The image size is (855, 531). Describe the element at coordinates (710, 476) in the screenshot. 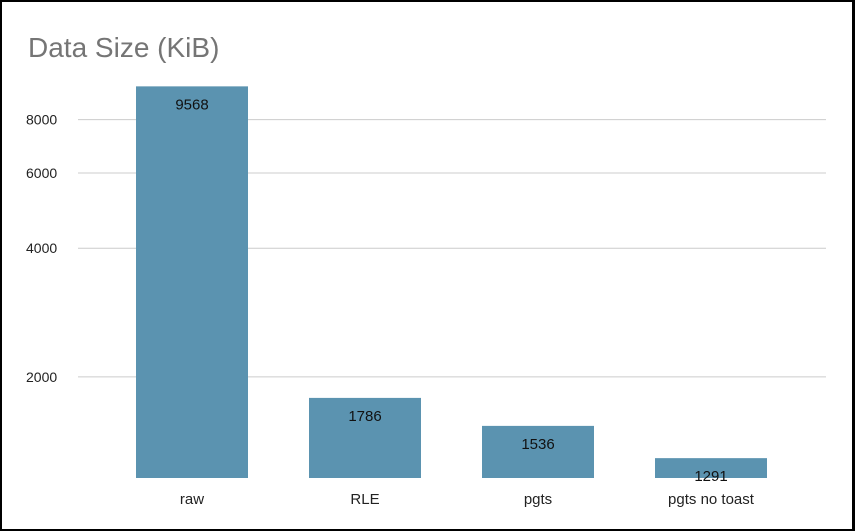

I see `bar-value-label: 1291` at that location.